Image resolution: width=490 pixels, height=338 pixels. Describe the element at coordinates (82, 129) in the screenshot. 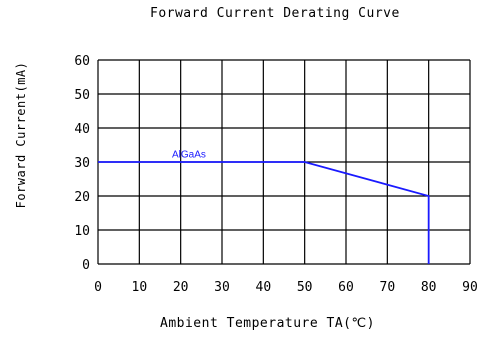

I see `y-tick-label: 40` at that location.